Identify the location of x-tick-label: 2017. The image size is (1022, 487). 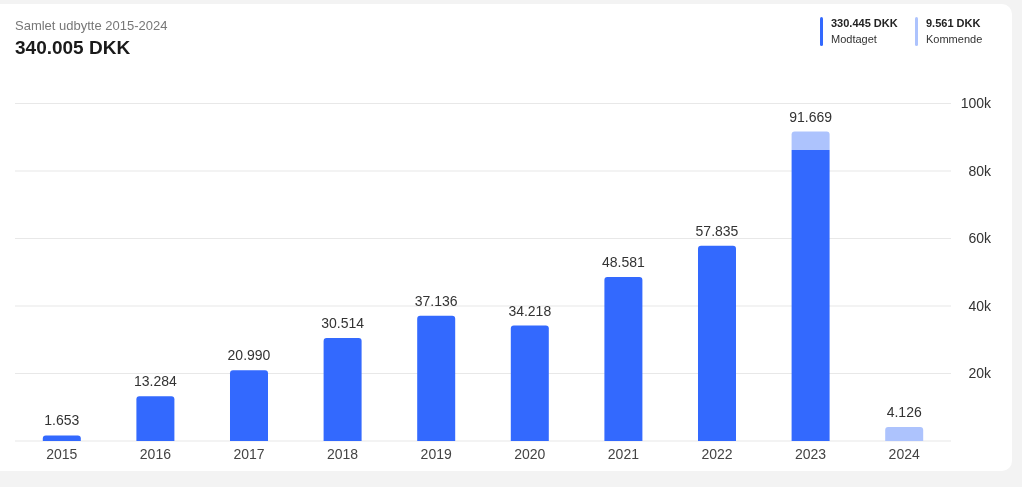
(249, 454).